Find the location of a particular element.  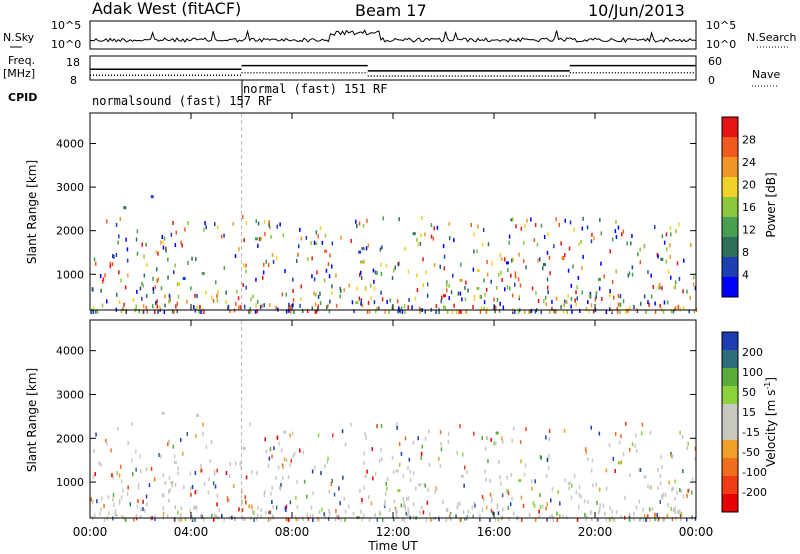

colorbar-tick-label: 8 is located at coordinates (745, 252).